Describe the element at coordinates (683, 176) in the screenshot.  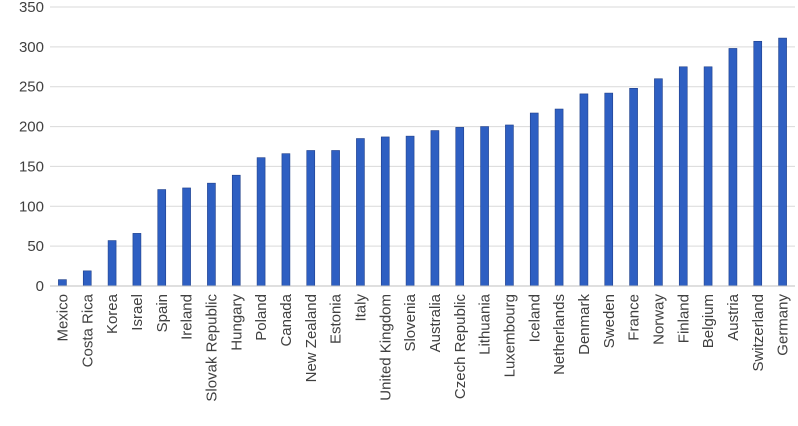
I see `bar-finland` at that location.